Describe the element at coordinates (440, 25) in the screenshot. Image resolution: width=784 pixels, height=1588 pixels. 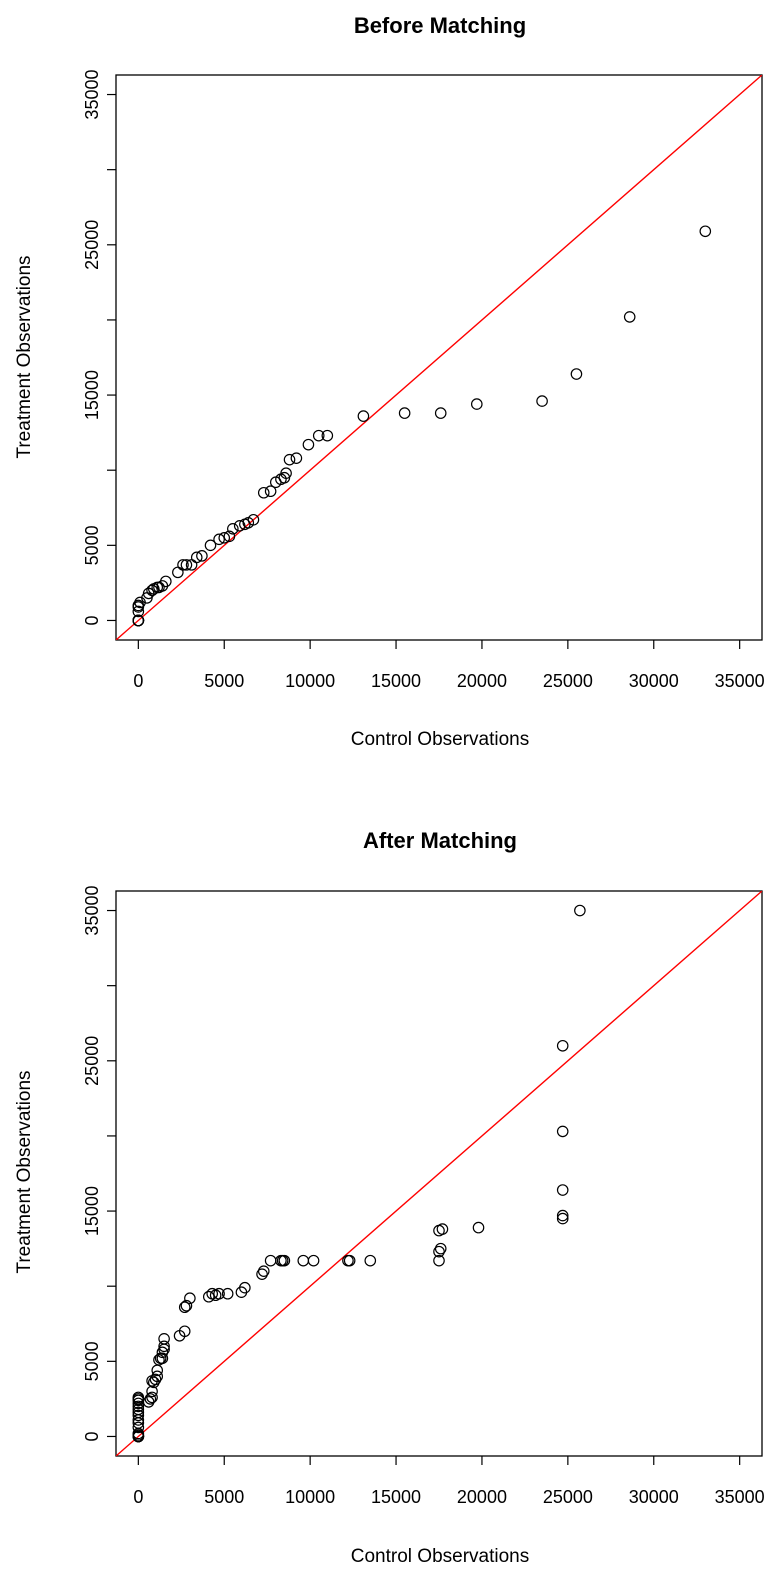
I see `chart-title: Before Matching` at that location.